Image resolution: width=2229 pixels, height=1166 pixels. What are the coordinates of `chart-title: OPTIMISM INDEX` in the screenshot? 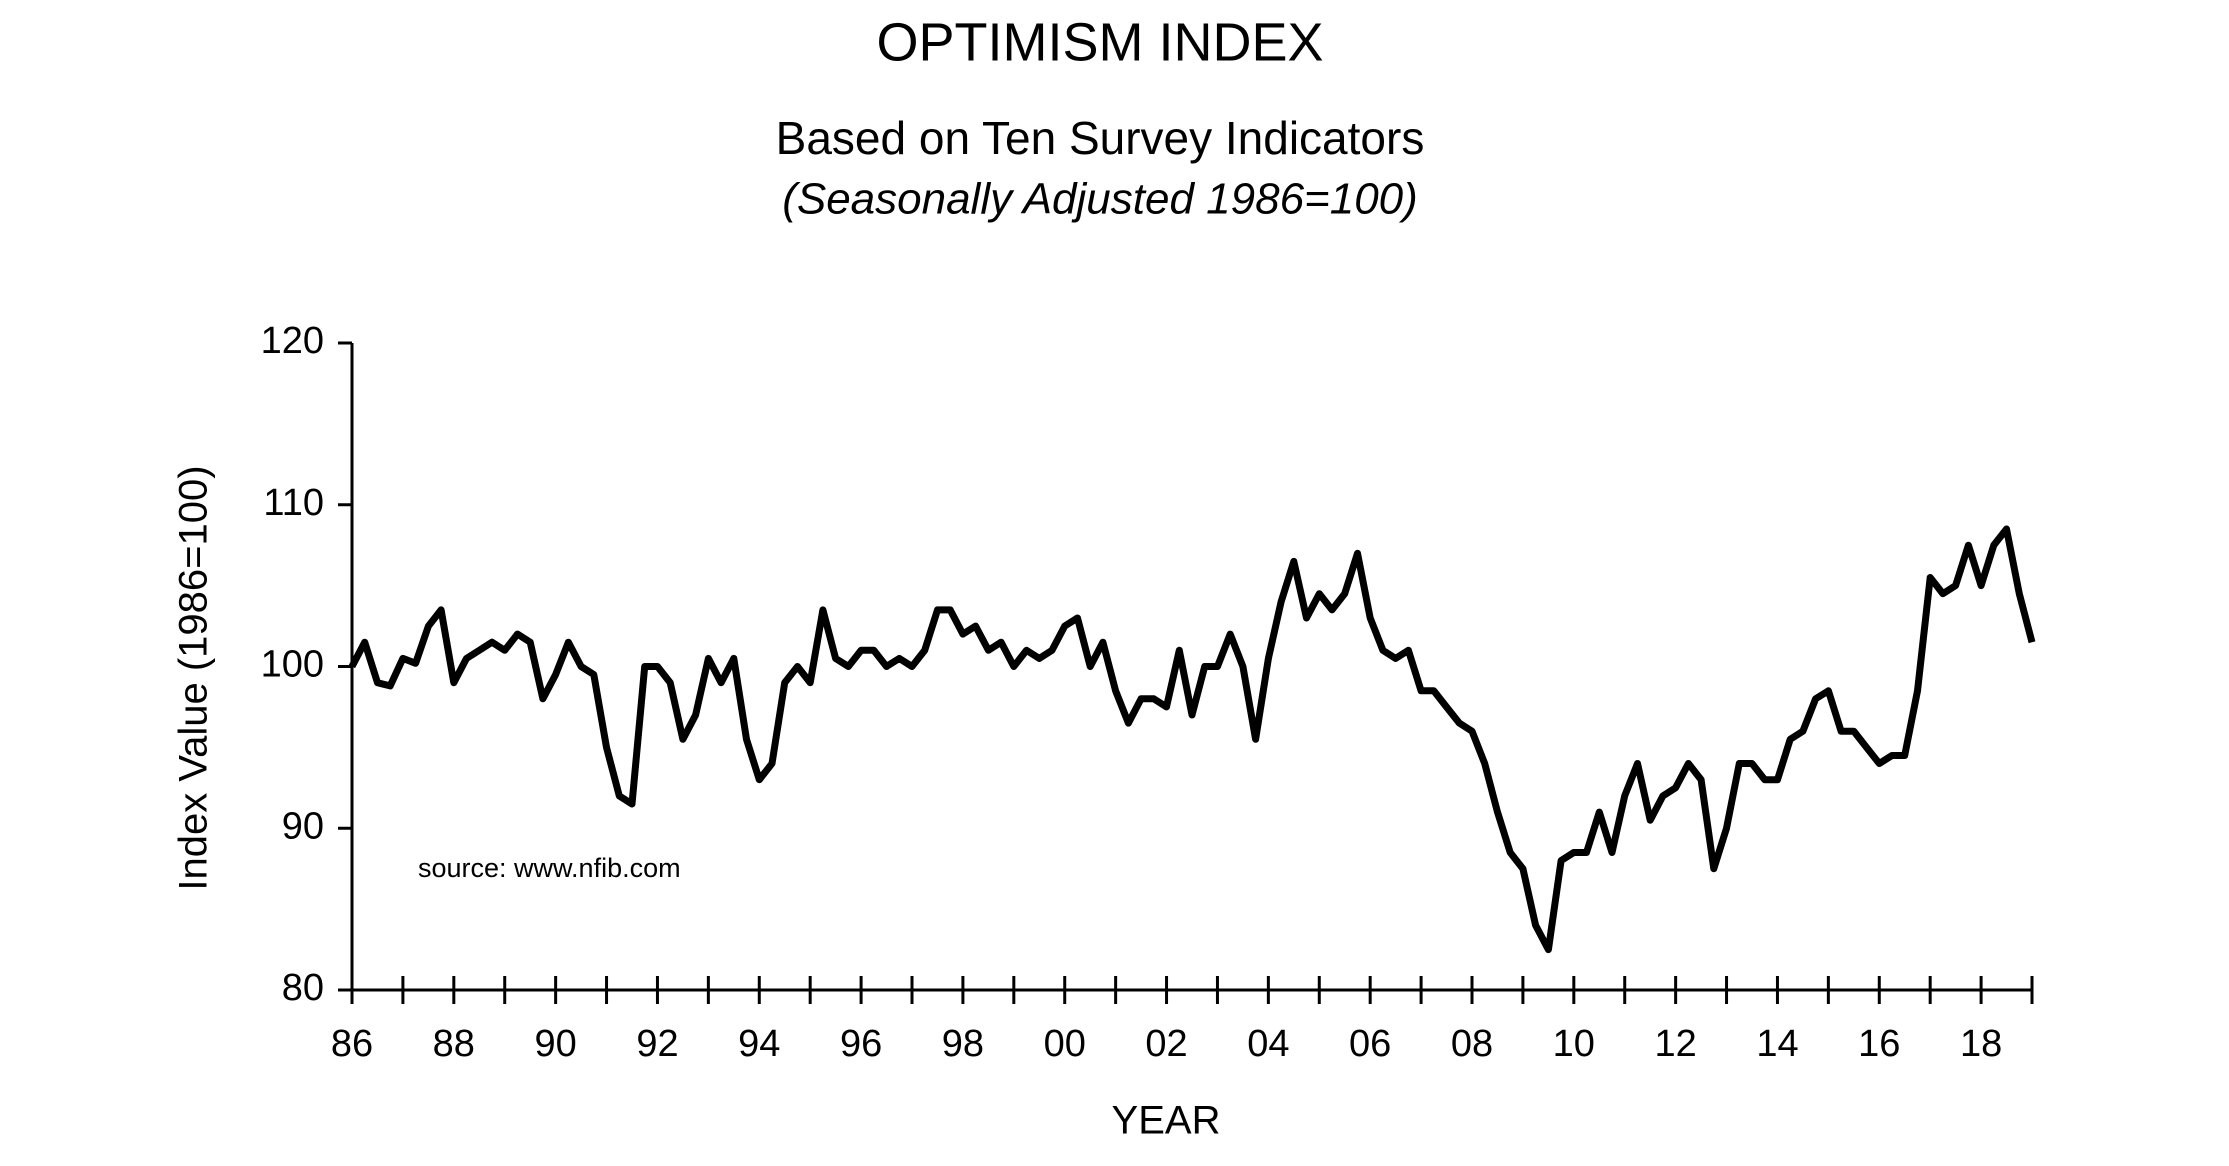 It's located at (1099, 42).